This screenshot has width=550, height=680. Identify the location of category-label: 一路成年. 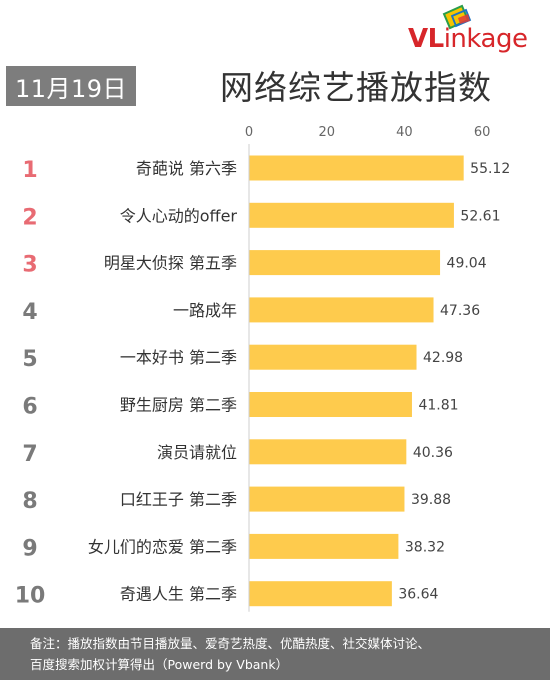
(205, 310).